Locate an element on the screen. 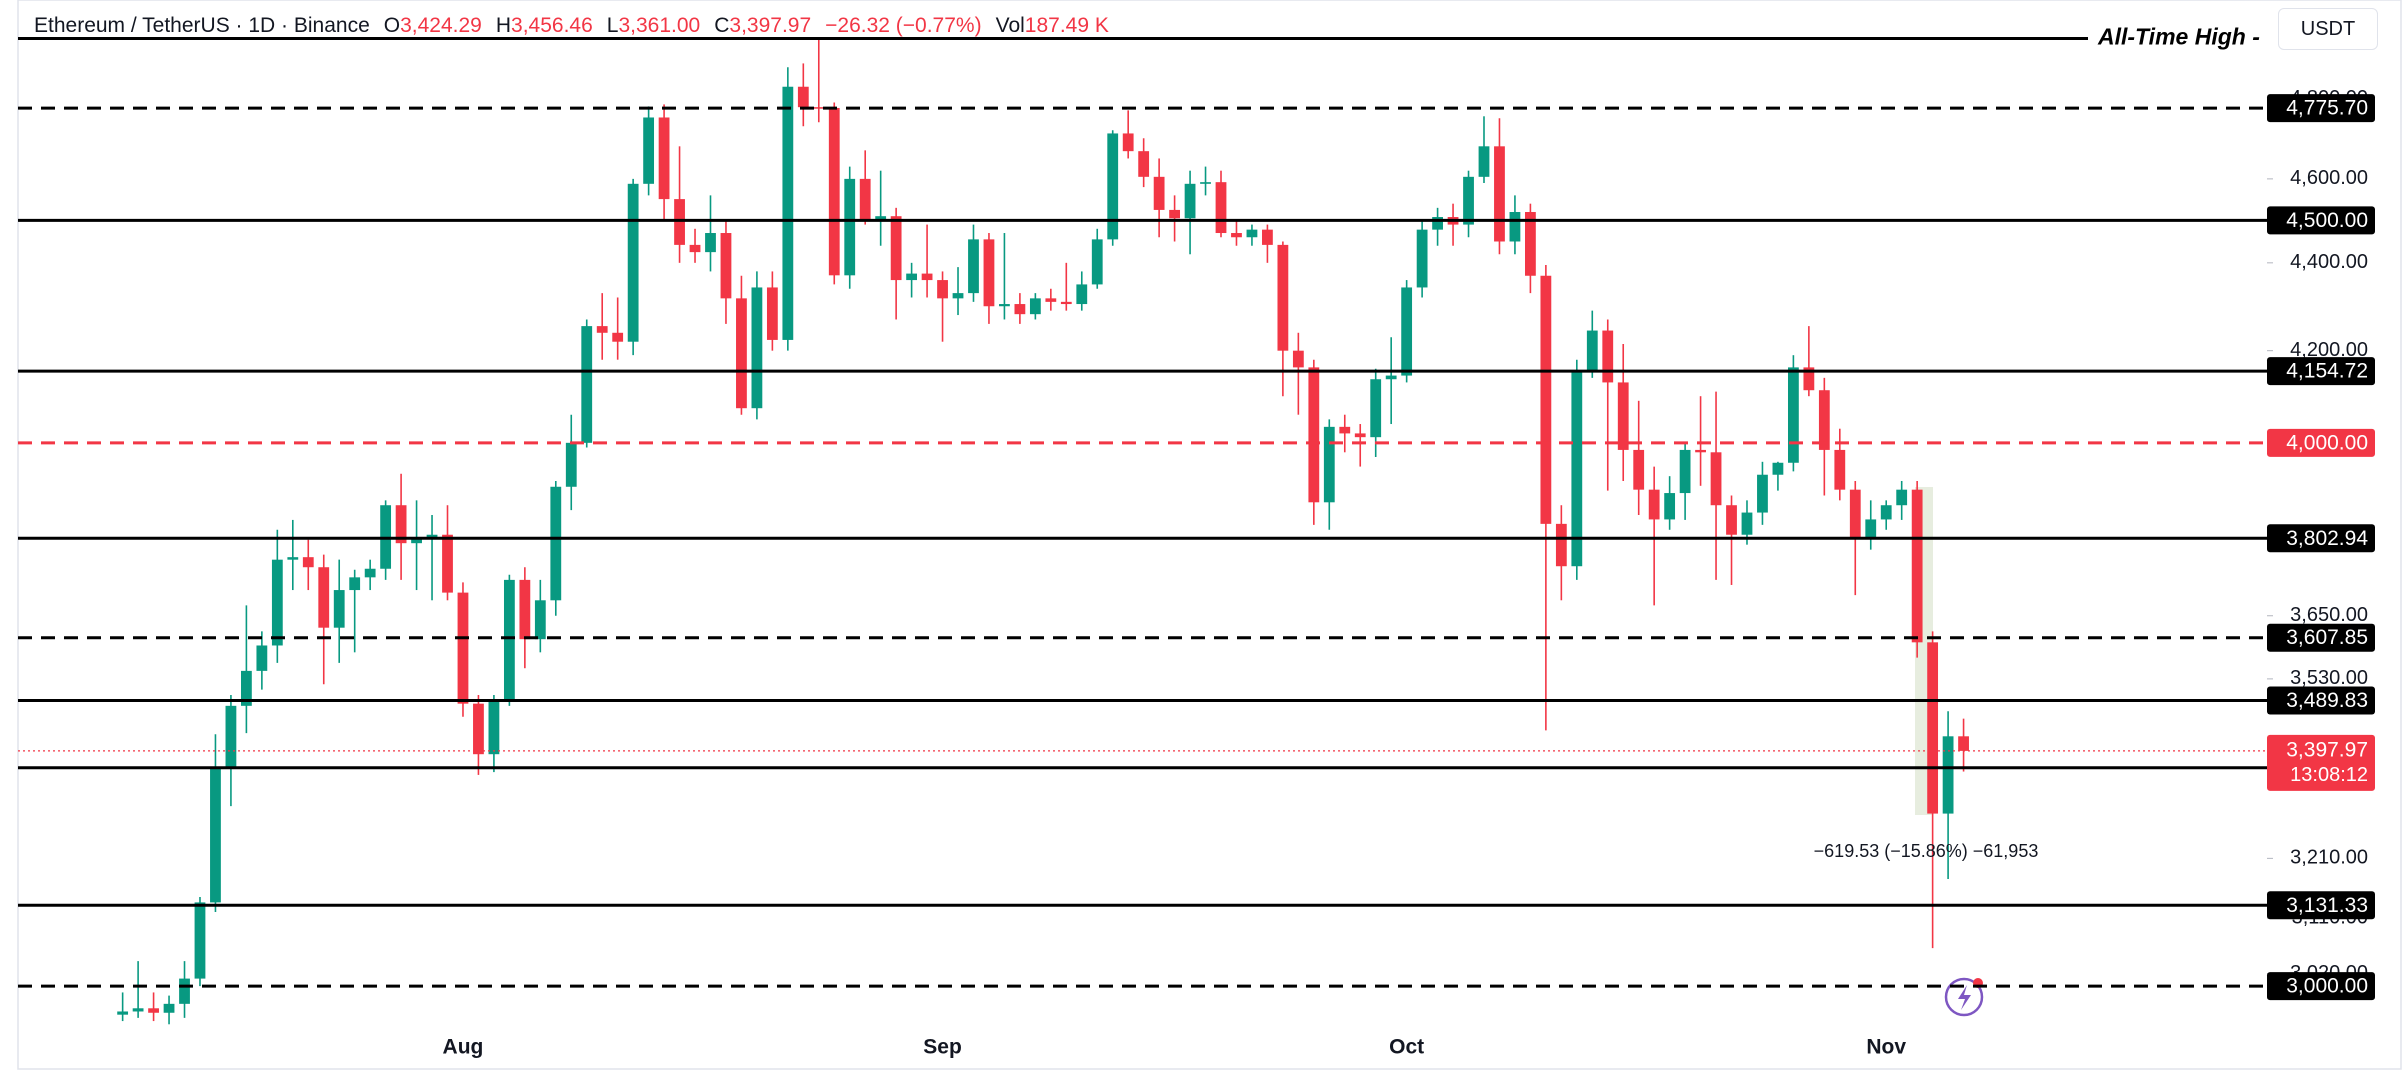 The image size is (2402, 1077). ohlc-key: L is located at coordinates (612, 25).